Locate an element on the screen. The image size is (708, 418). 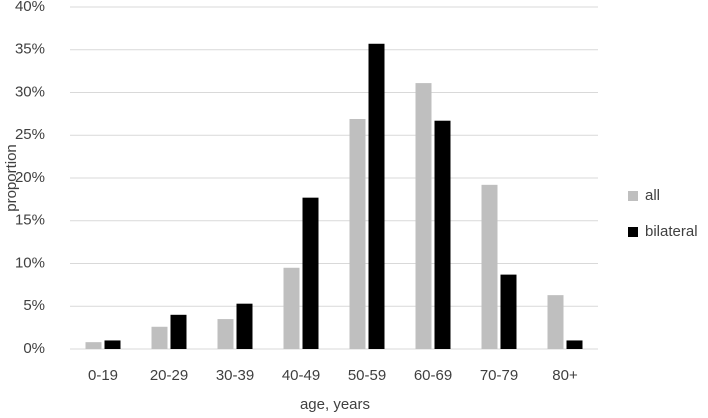
y-tick-label: 20% is located at coordinates (30, 177).